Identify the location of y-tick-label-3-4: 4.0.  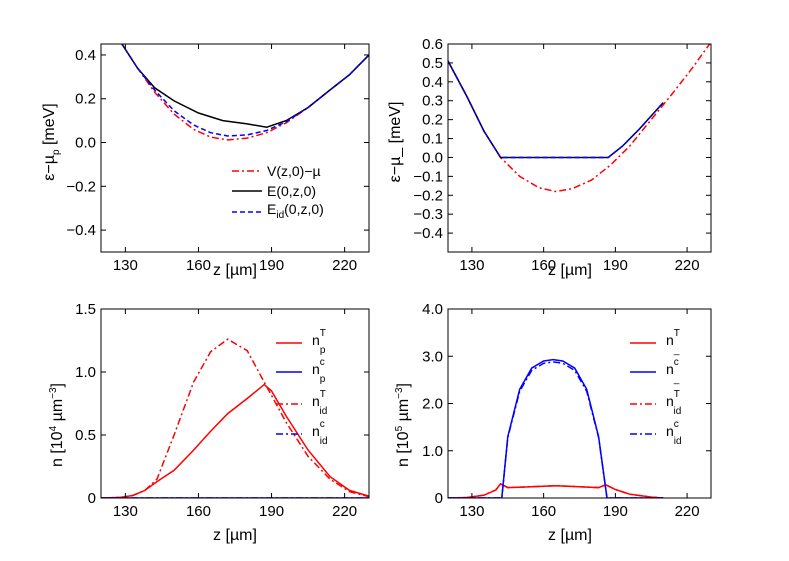
(432, 309).